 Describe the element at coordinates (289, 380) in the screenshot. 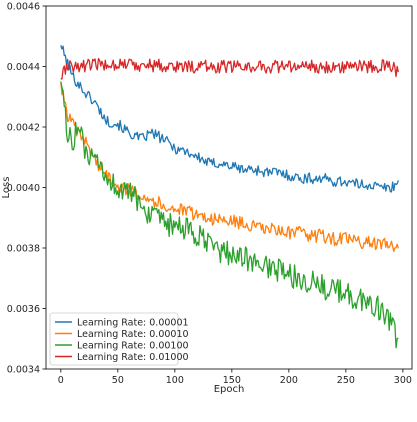

I see `x-tick-label: 200` at that location.